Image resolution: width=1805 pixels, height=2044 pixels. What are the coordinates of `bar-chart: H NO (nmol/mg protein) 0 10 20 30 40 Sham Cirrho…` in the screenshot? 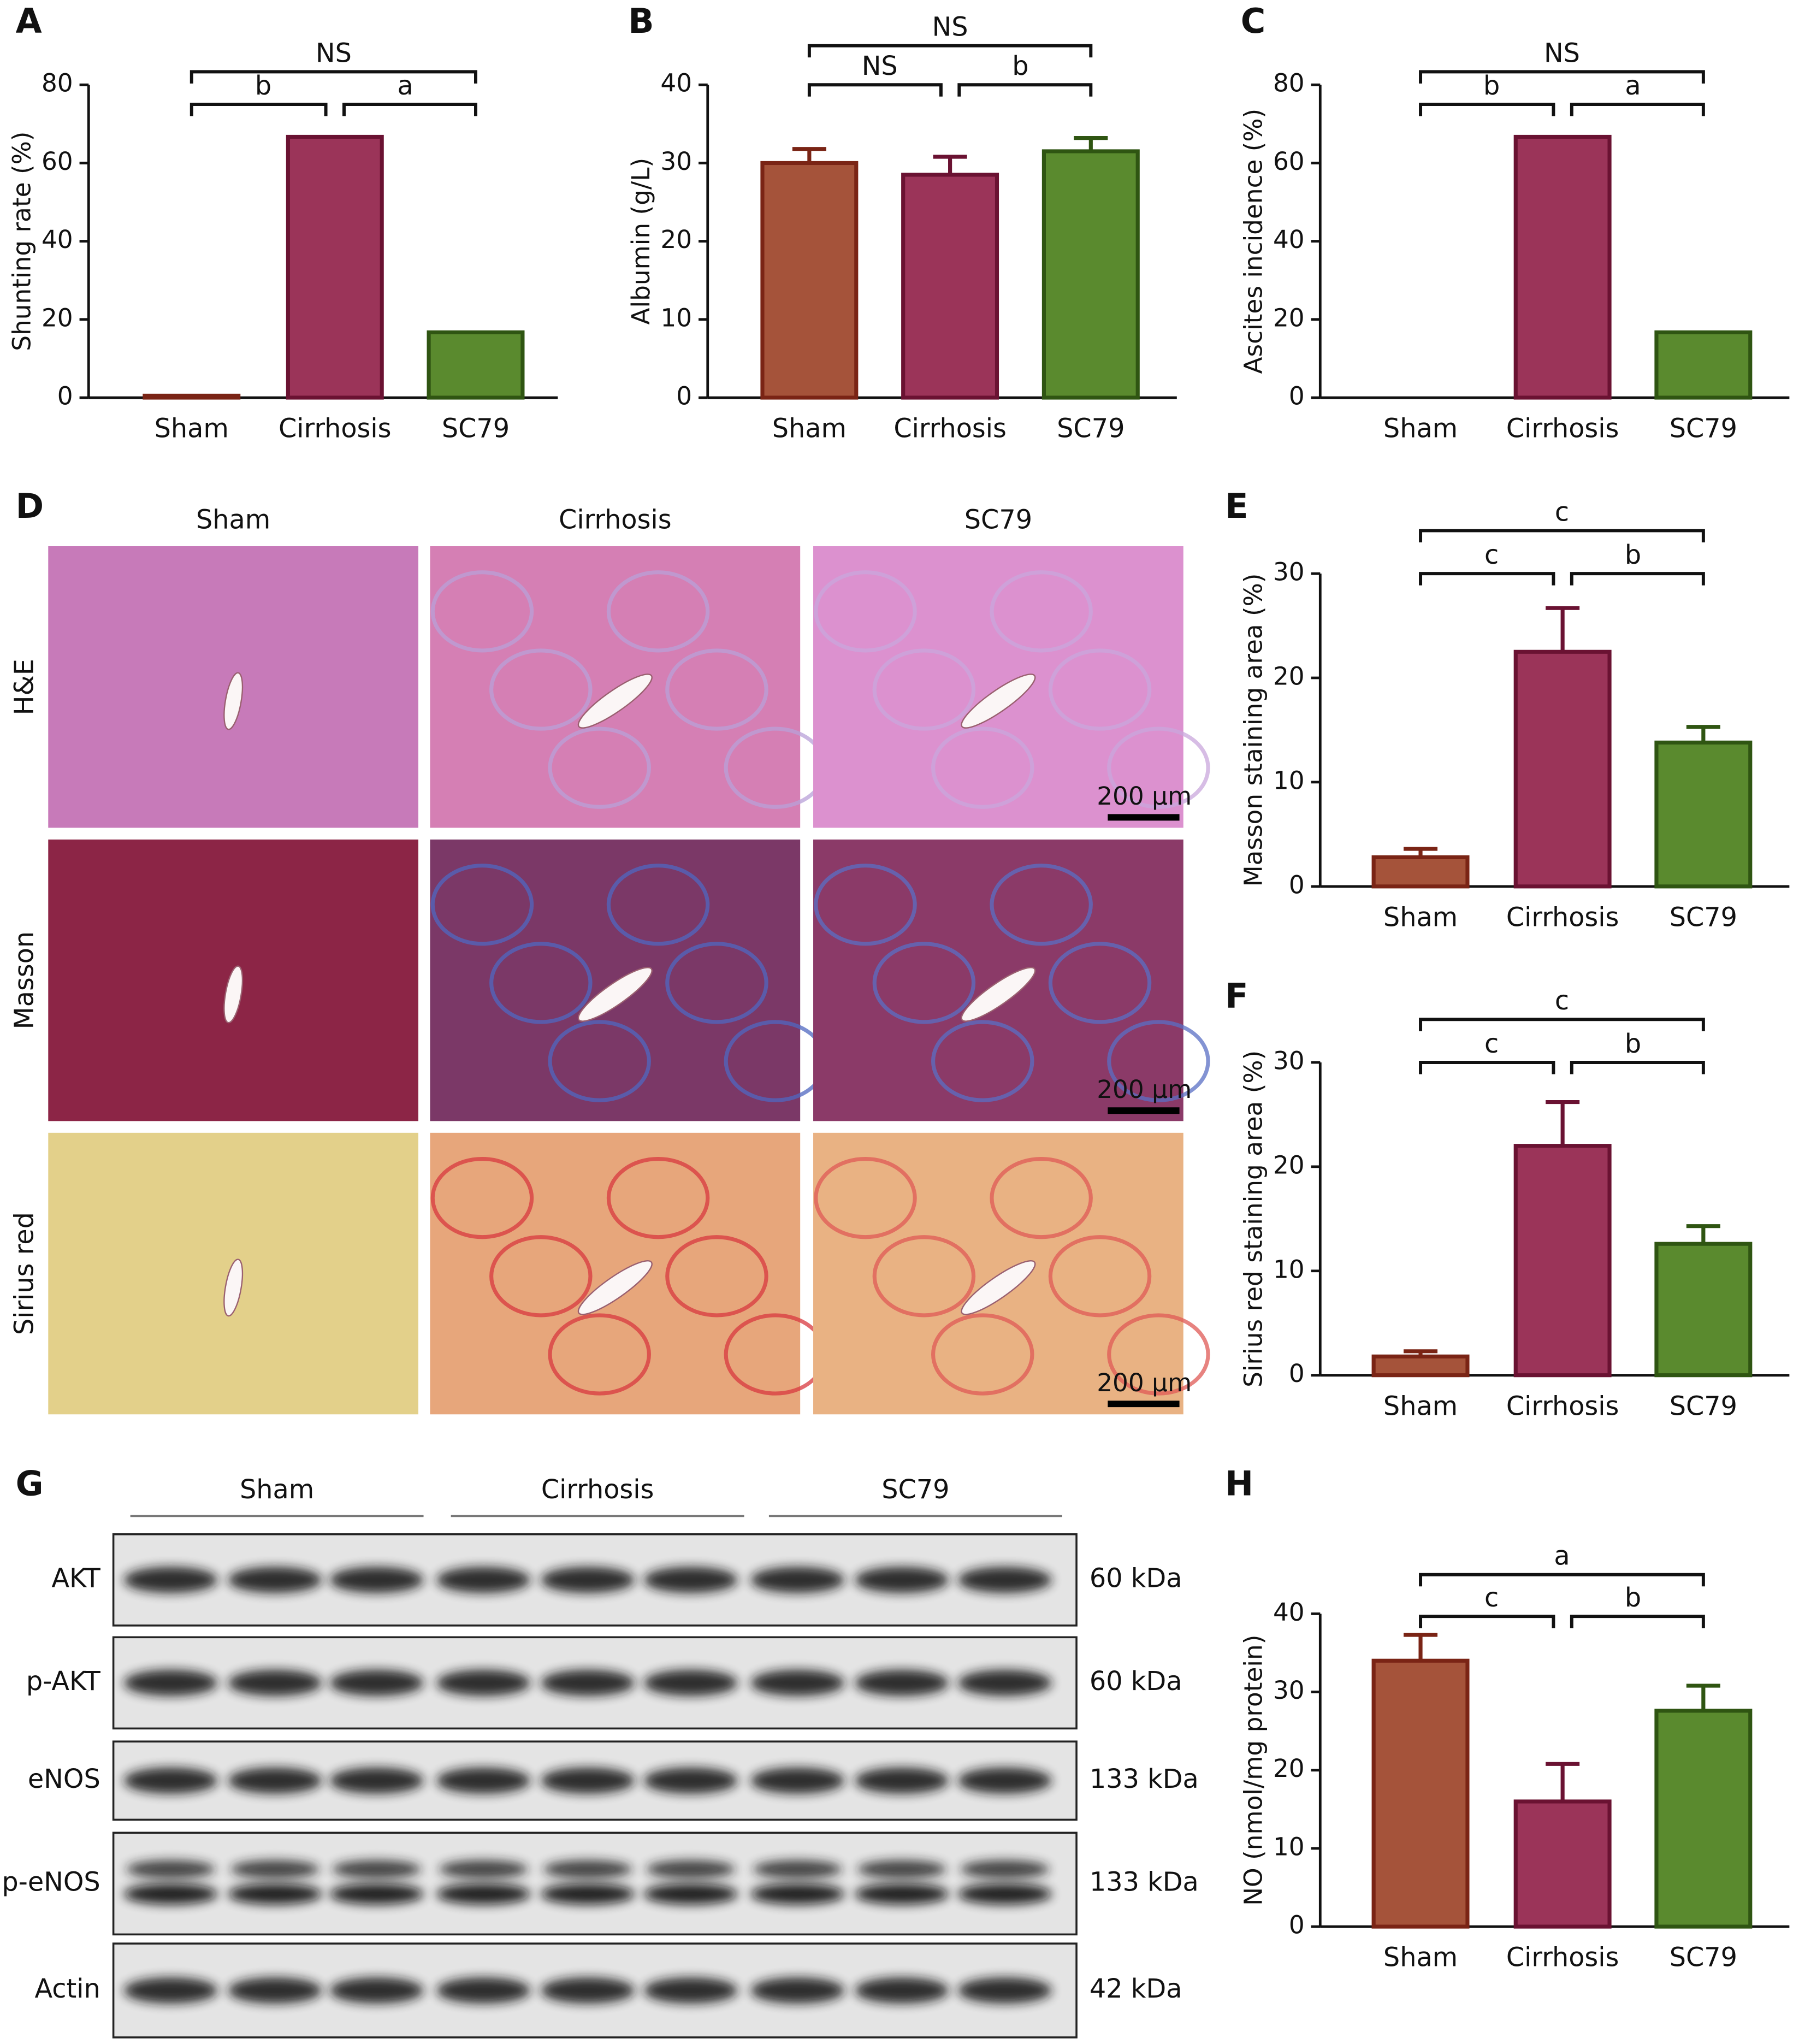 It's located at (1507, 1718).